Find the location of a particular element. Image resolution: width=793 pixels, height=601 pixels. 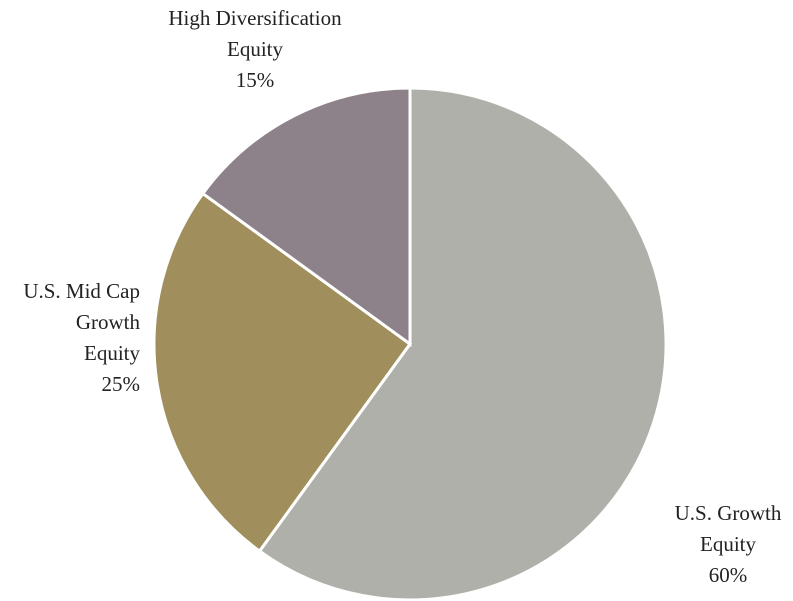

slice-label: Growth is located at coordinates (108, 322).